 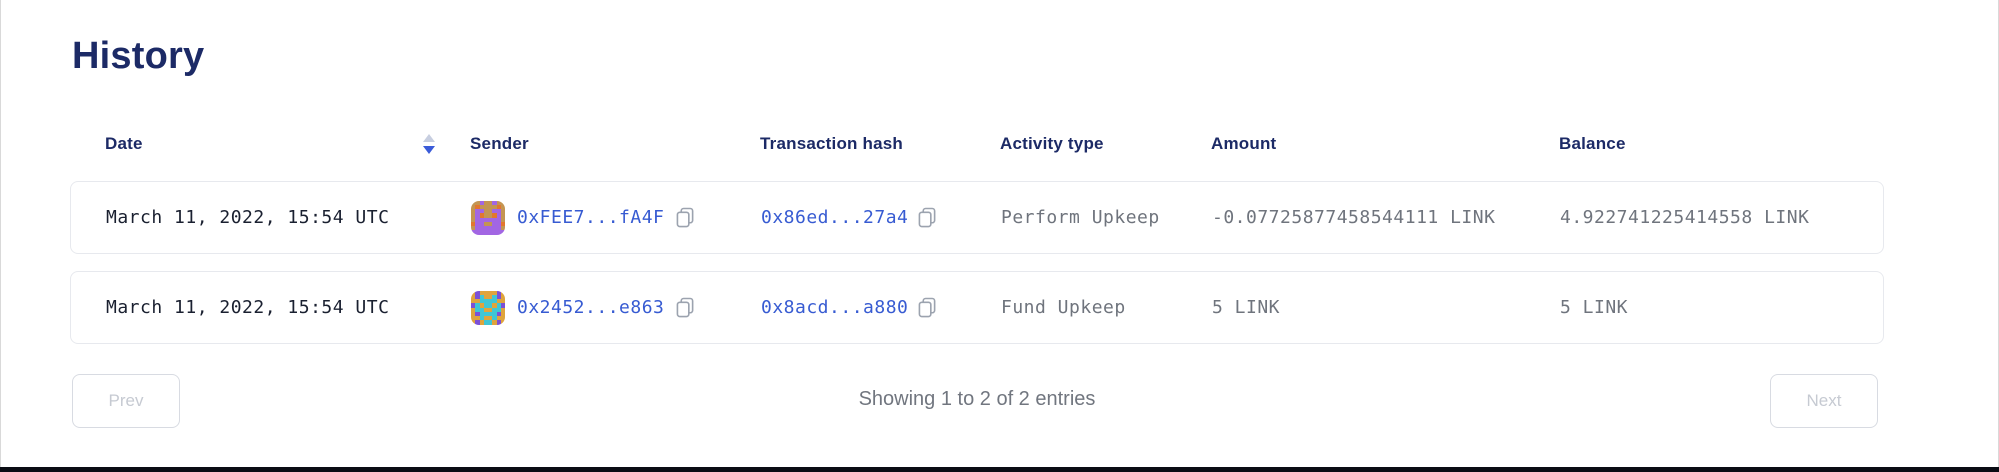 I want to click on sender-cell: 0xFEE7...fA4F, so click(x=616, y=217).